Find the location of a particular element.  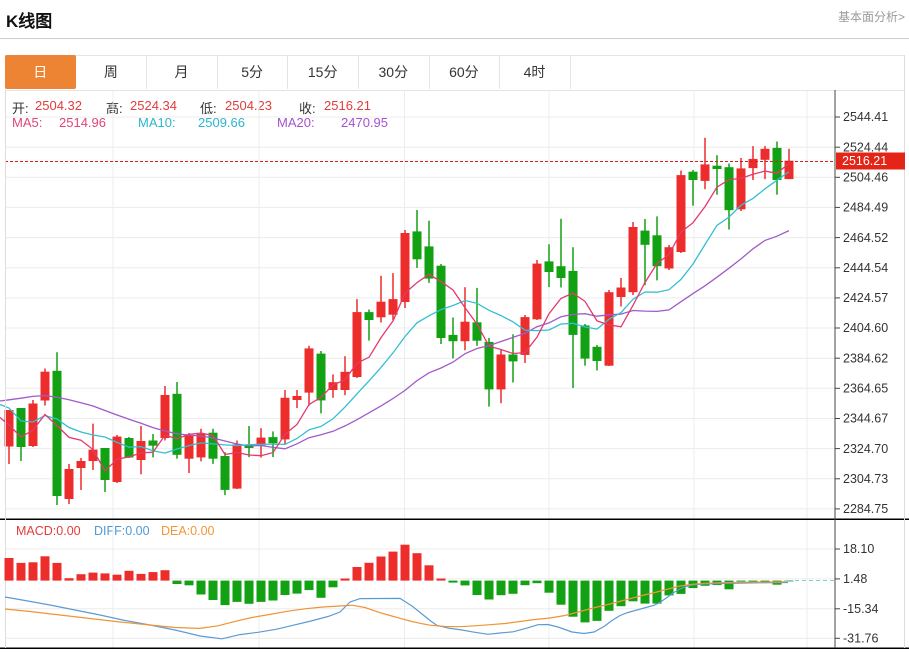

svg-text: 2444.54 is located at coordinates (865, 268).